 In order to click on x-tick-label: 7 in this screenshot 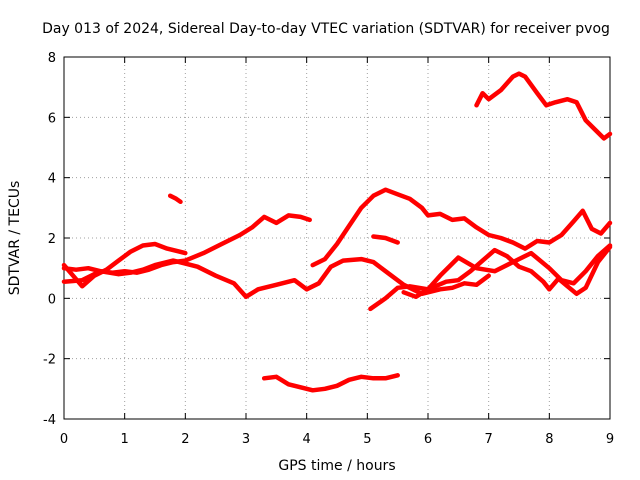, I will do `click(489, 439)`.